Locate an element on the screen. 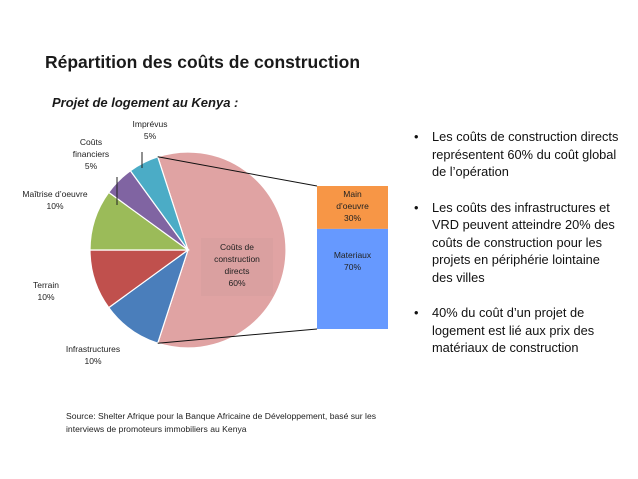 The width and height of the screenshot is (638, 479). pie-label-terrain: Terrain 10% is located at coordinates (46, 291).